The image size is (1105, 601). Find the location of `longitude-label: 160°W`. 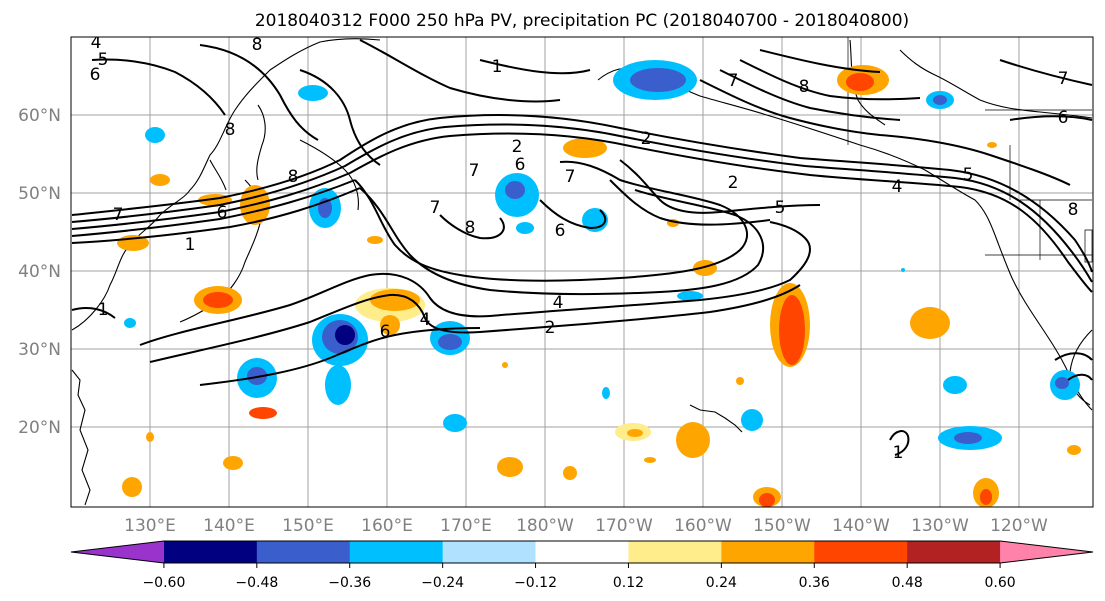

longitude-label: 160°W is located at coordinates (703, 526).